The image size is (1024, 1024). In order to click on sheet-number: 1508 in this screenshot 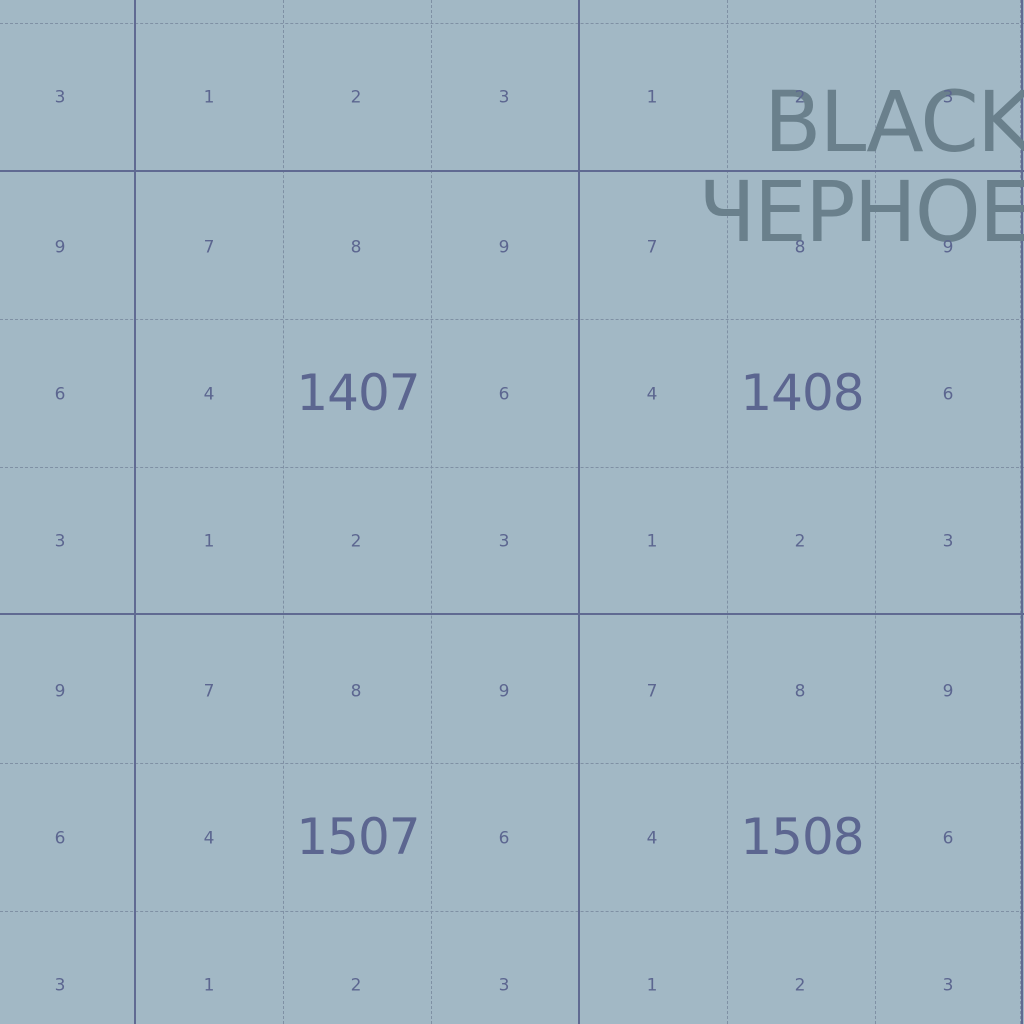, I will do `click(802, 837)`.